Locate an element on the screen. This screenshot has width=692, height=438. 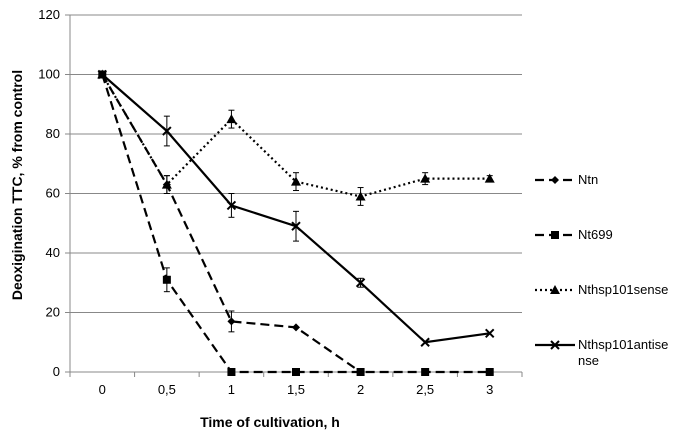
x-tick-label: 3 is located at coordinates (489, 389).